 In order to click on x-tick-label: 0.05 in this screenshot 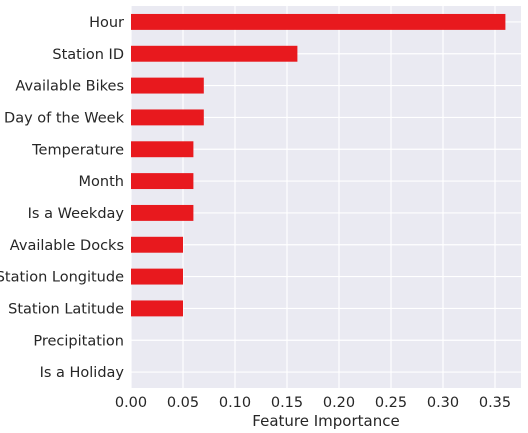, I will do `click(183, 403)`.